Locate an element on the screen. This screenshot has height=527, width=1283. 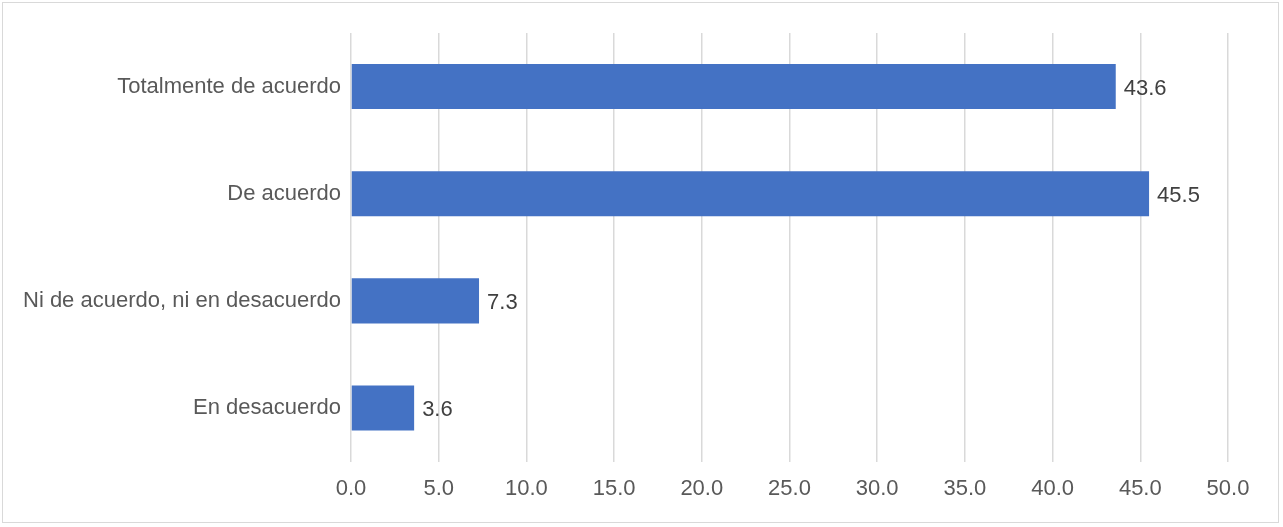
x-tick-label: 40.0 is located at coordinates (1053, 487).